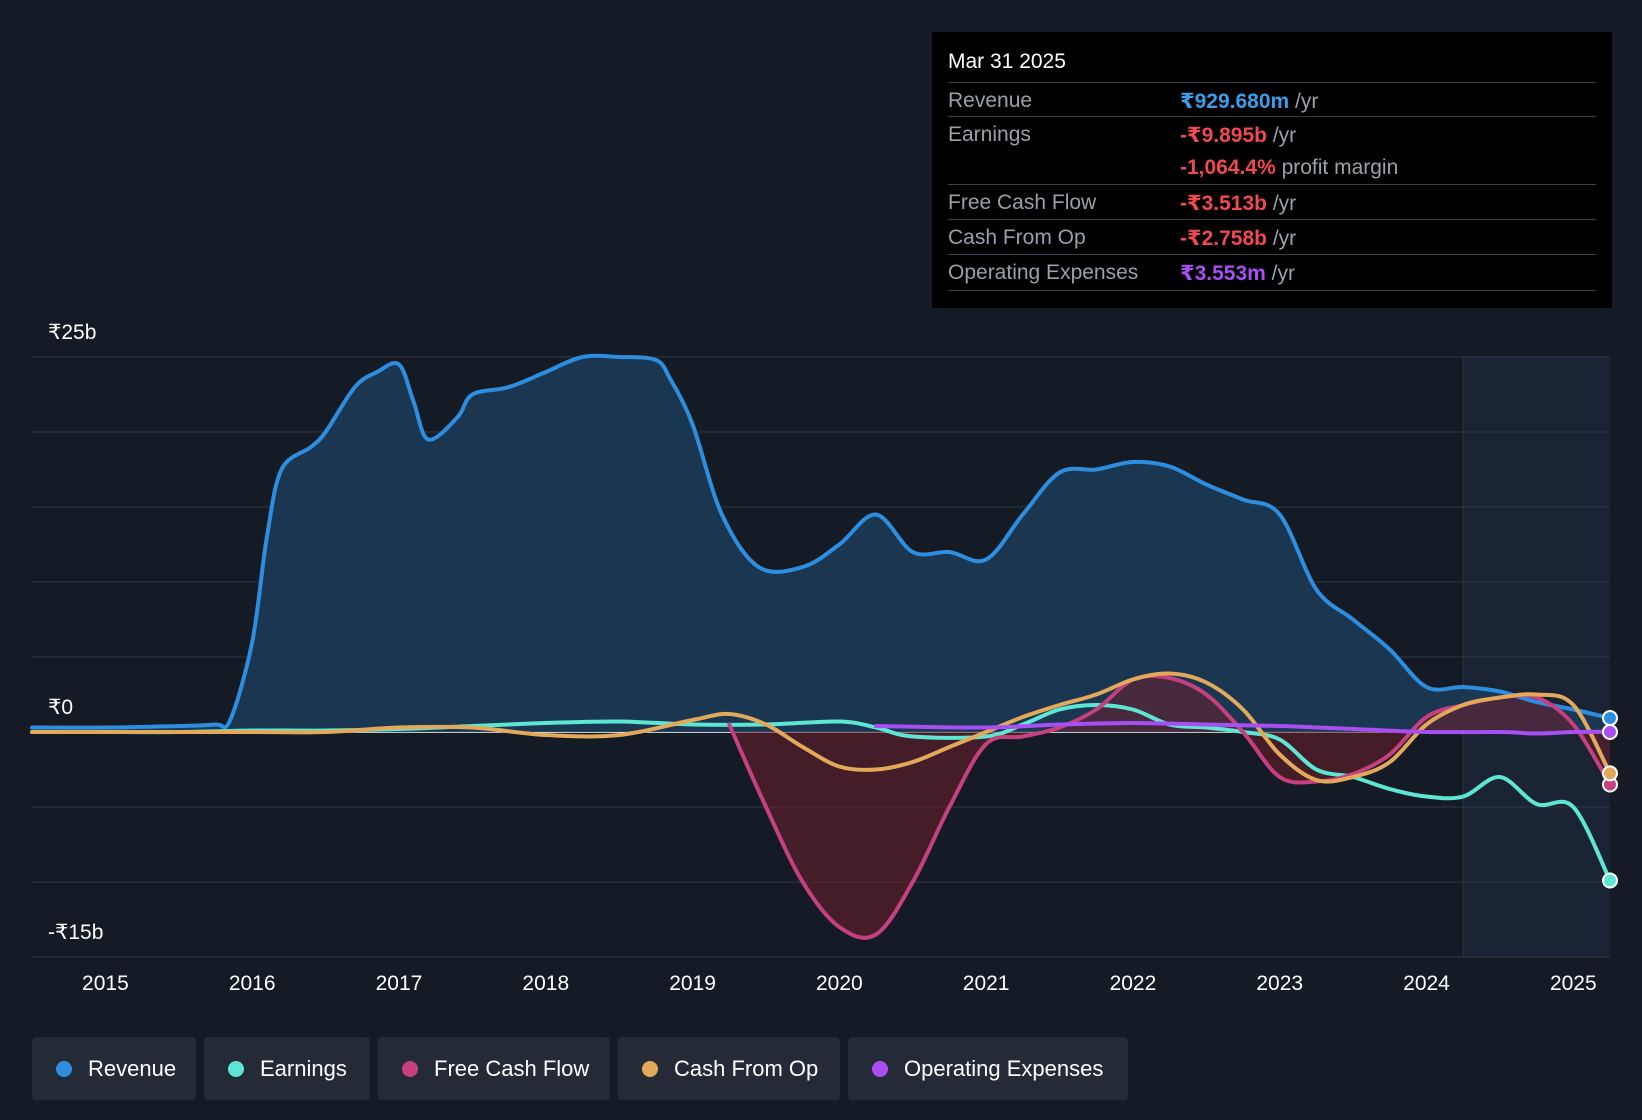  What do you see at coordinates (545, 983) in the screenshot?
I see `x-tick-label: 2018` at bounding box center [545, 983].